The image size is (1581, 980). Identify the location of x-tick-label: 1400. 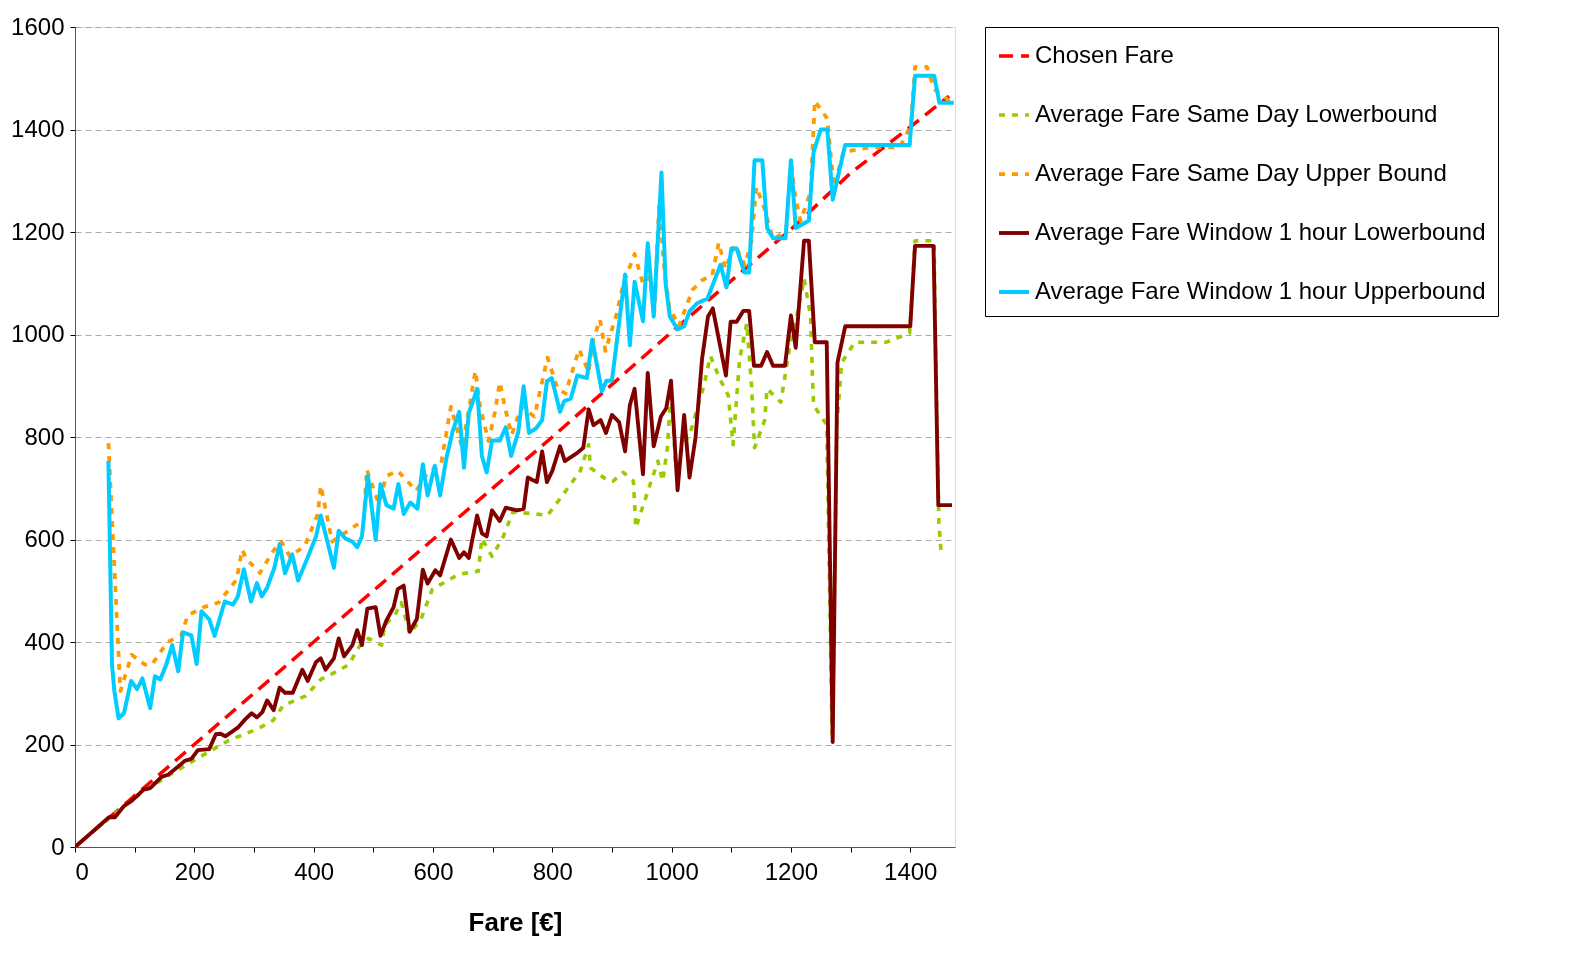
(911, 871).